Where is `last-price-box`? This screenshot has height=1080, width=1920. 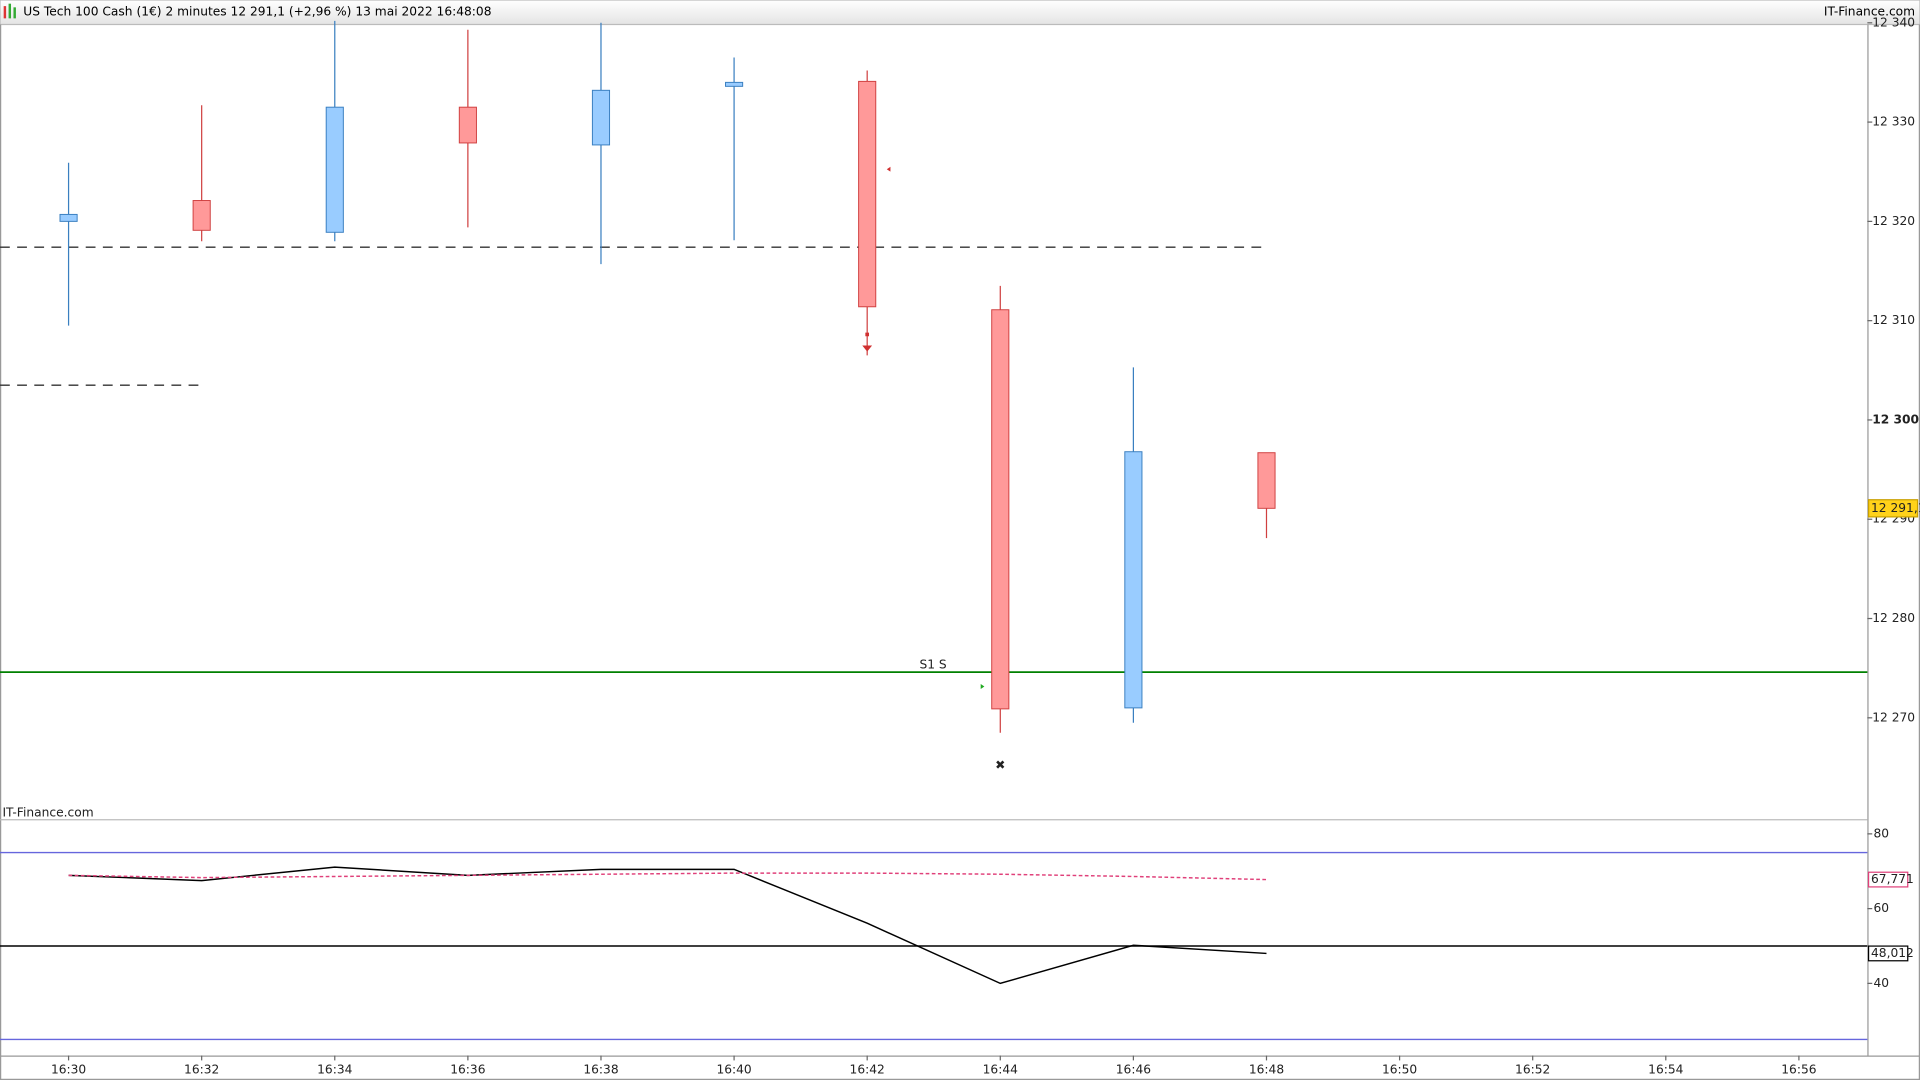 last-price-box is located at coordinates (1893, 508).